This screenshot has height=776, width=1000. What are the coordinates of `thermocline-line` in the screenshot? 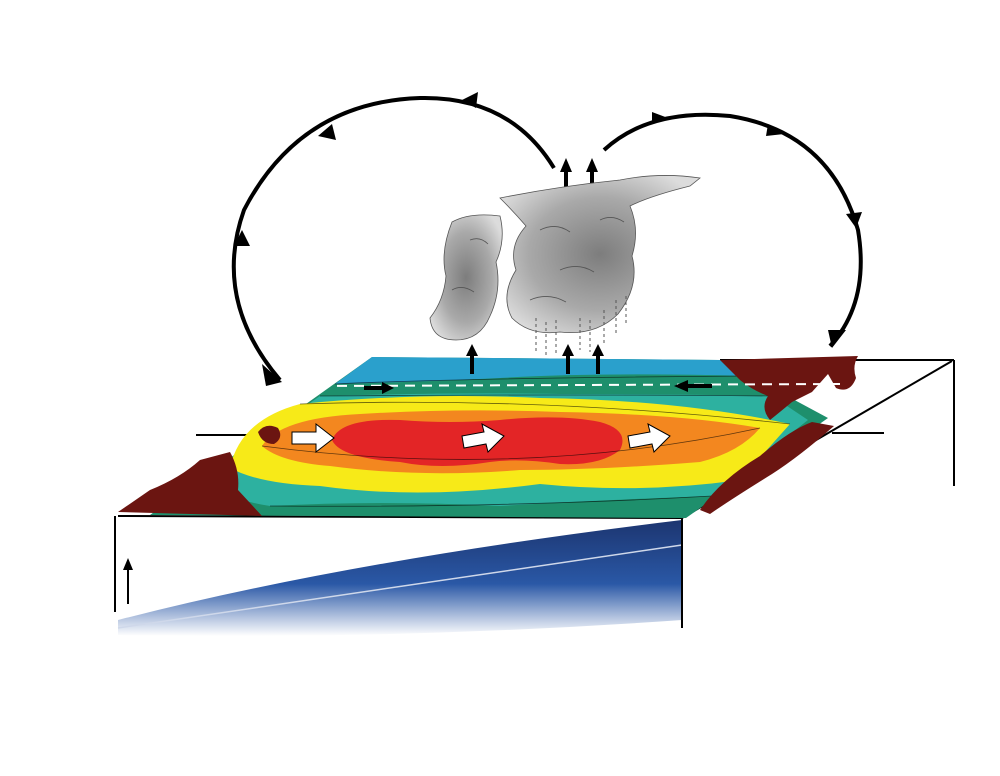 It's located at (400, 586).